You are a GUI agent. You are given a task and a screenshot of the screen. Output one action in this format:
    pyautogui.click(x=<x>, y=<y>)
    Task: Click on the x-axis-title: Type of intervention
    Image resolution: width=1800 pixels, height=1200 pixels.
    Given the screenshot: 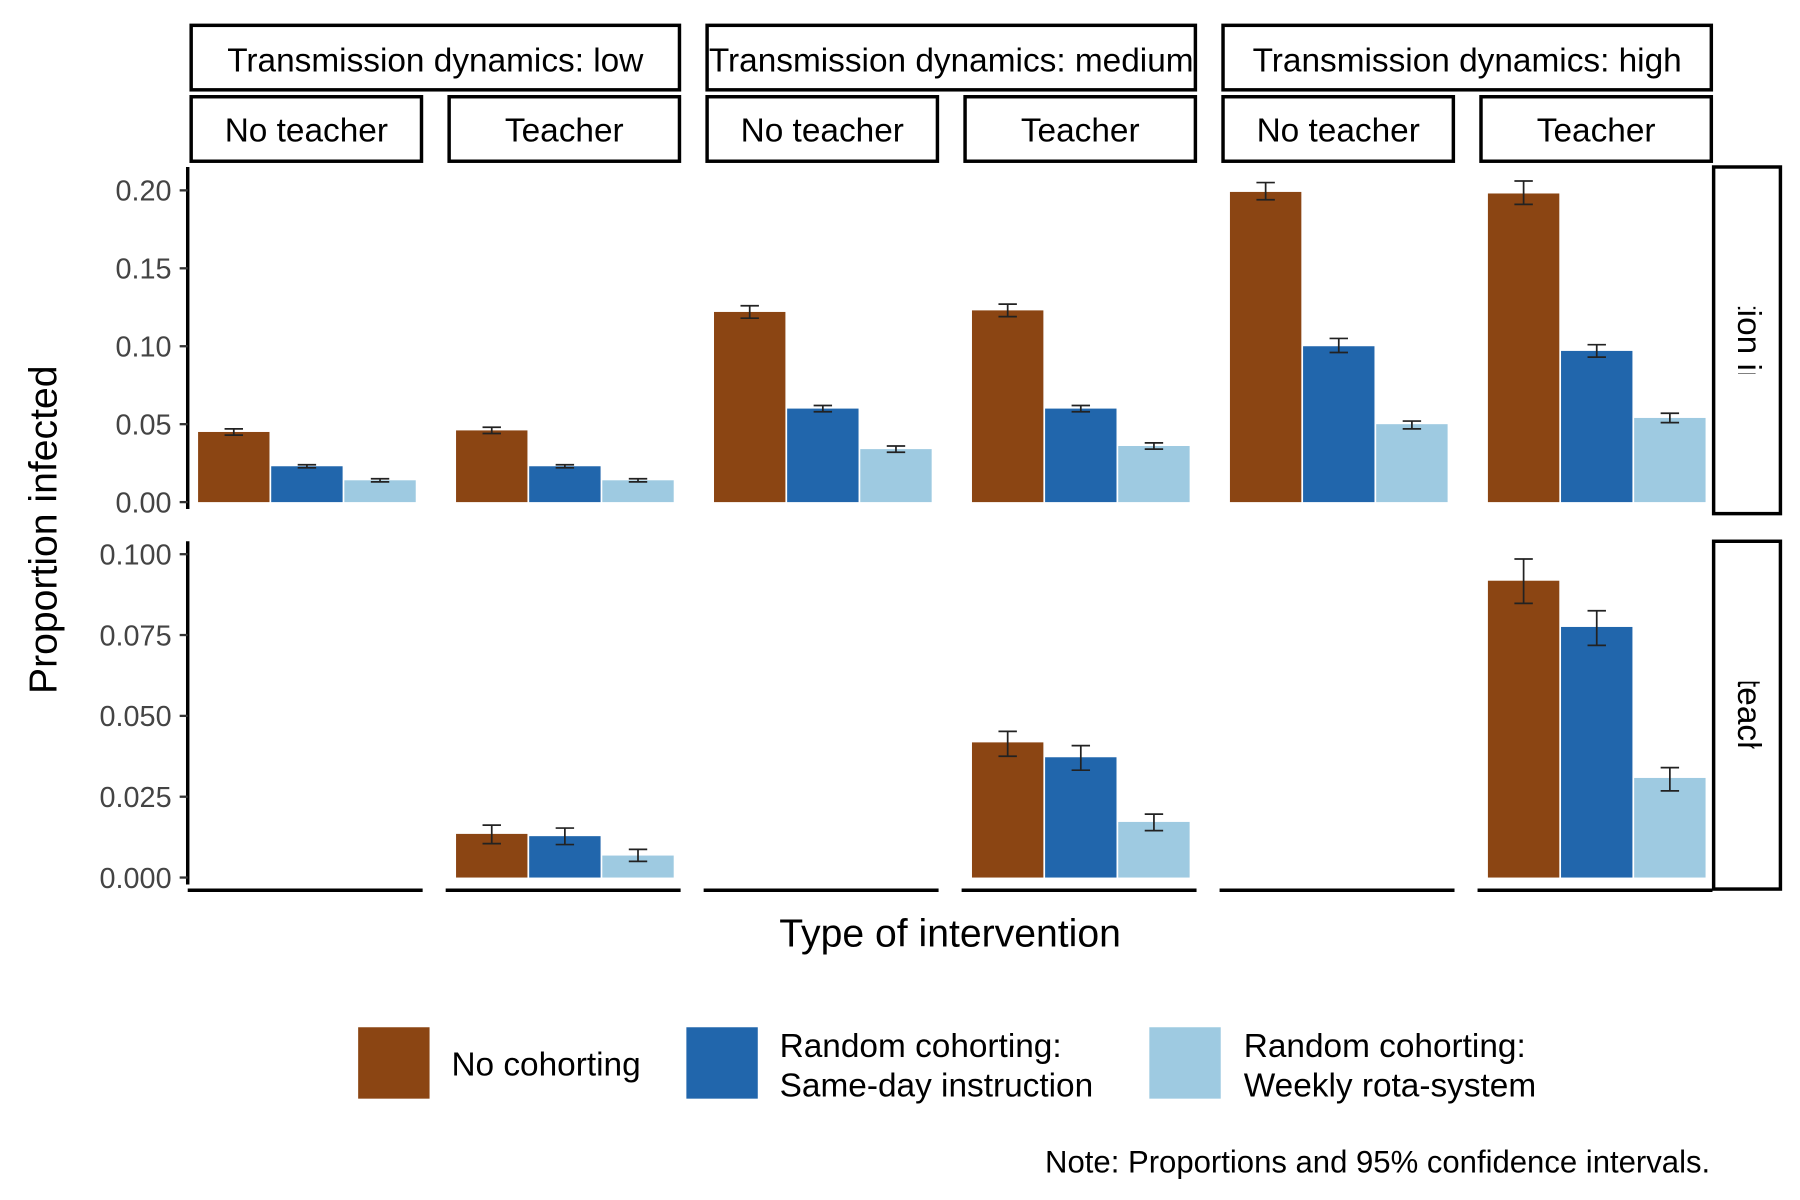 What is the action you would take?
    pyautogui.click(x=950, y=934)
    